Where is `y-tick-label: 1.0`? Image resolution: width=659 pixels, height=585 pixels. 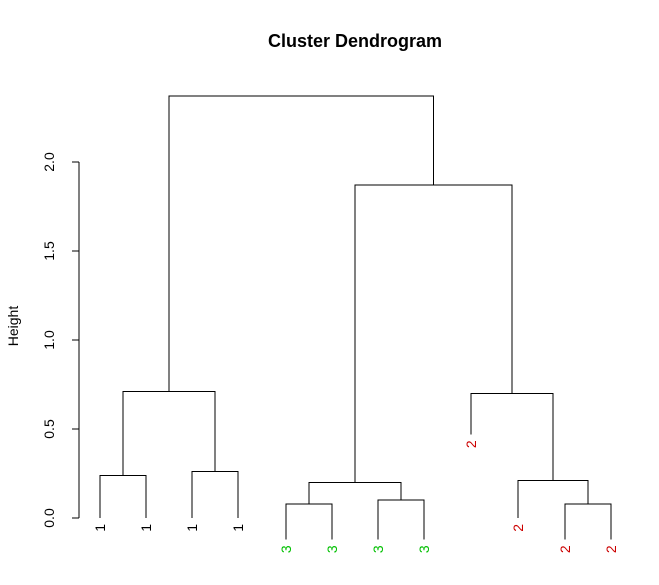 y-tick-label: 1.0 is located at coordinates (49, 340).